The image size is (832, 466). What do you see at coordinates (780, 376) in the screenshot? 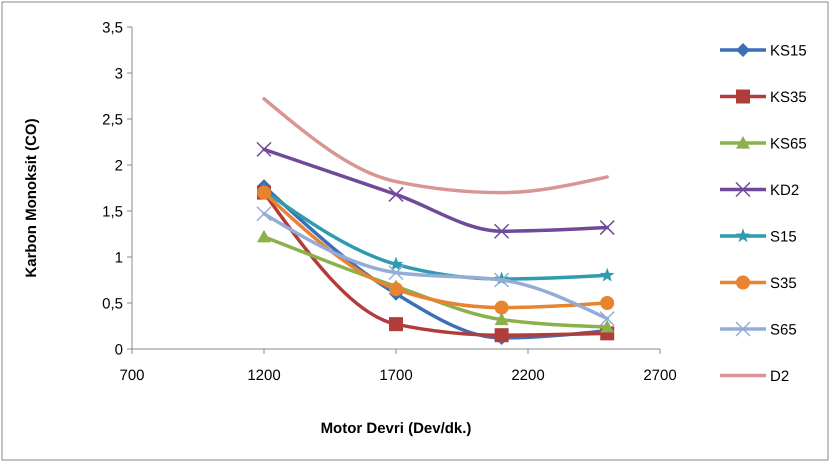
I see `legend-label: D2` at bounding box center [780, 376].